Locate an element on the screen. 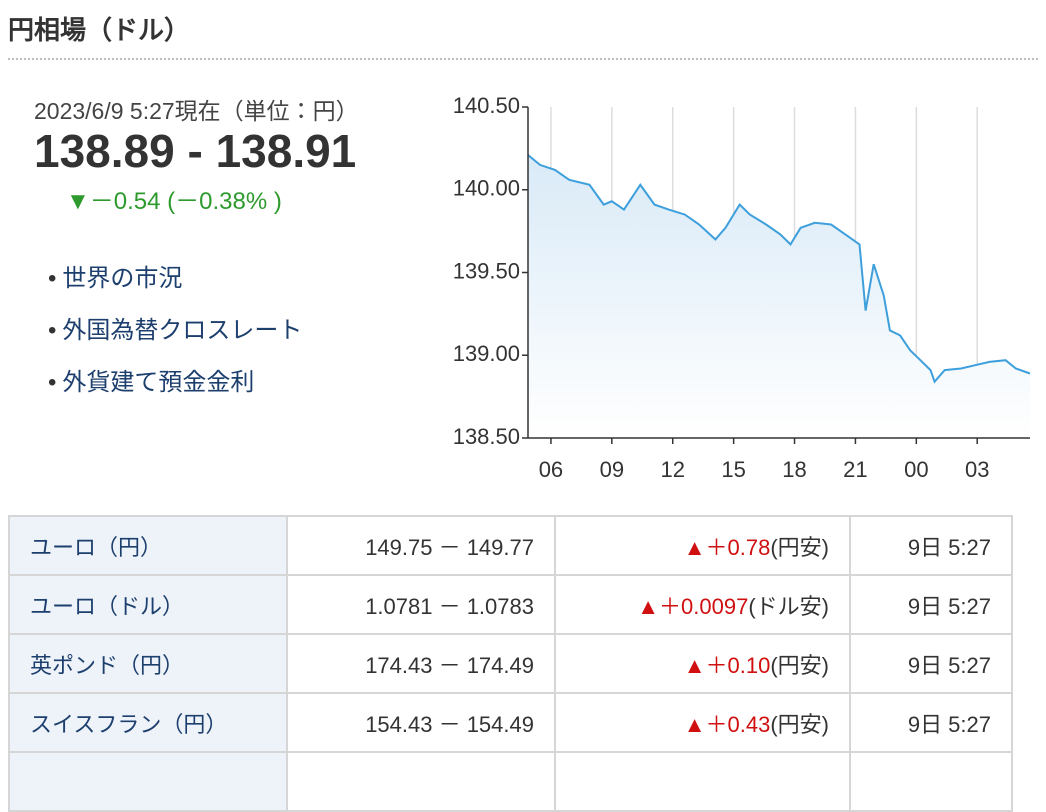  rate-change: ▲＋0.43(円安) is located at coordinates (702, 722).